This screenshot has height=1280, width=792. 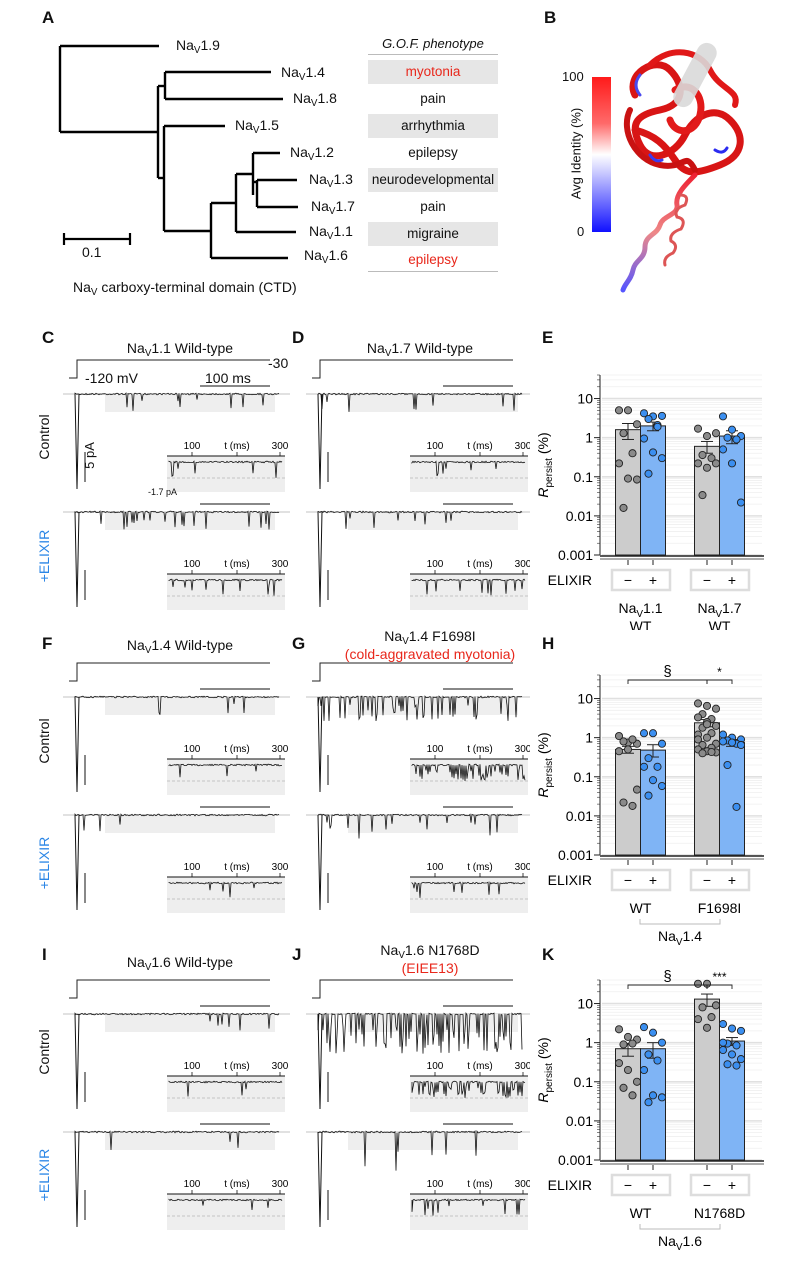 What do you see at coordinates (640, 610) in the screenshot?
I see `group-label: NaV1.1` at bounding box center [640, 610].